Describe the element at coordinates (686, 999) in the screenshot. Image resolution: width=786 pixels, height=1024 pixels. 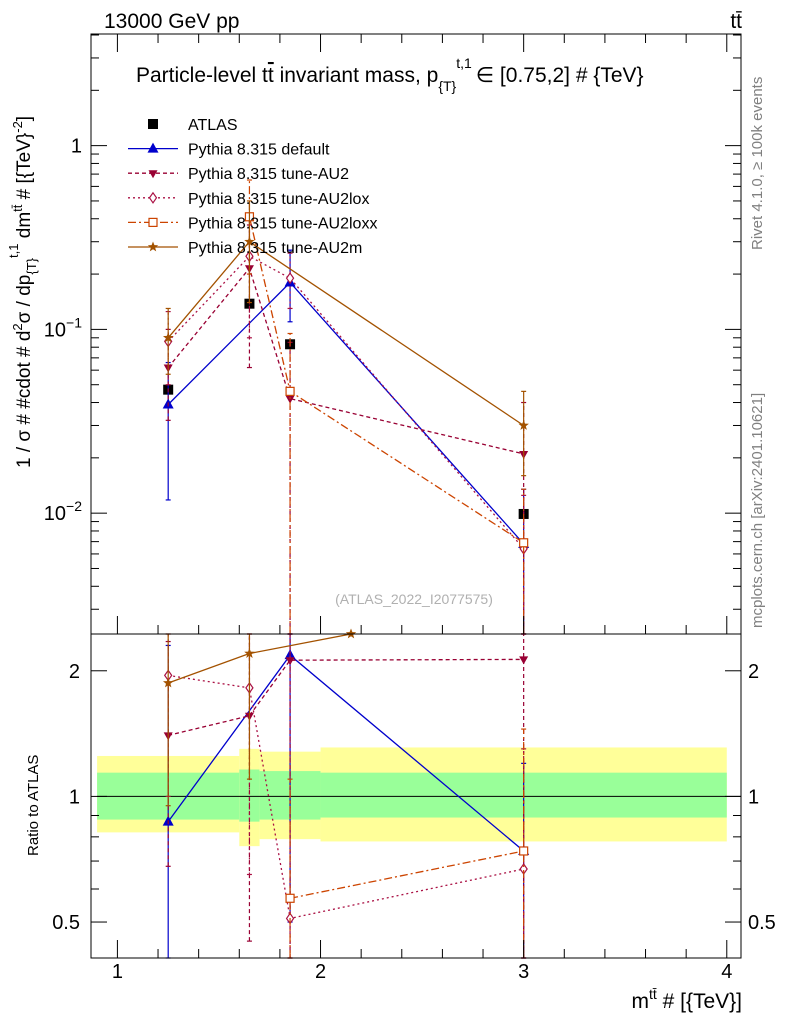
I see `x-axis-label: mtt̄ # [{TeV}]` at that location.